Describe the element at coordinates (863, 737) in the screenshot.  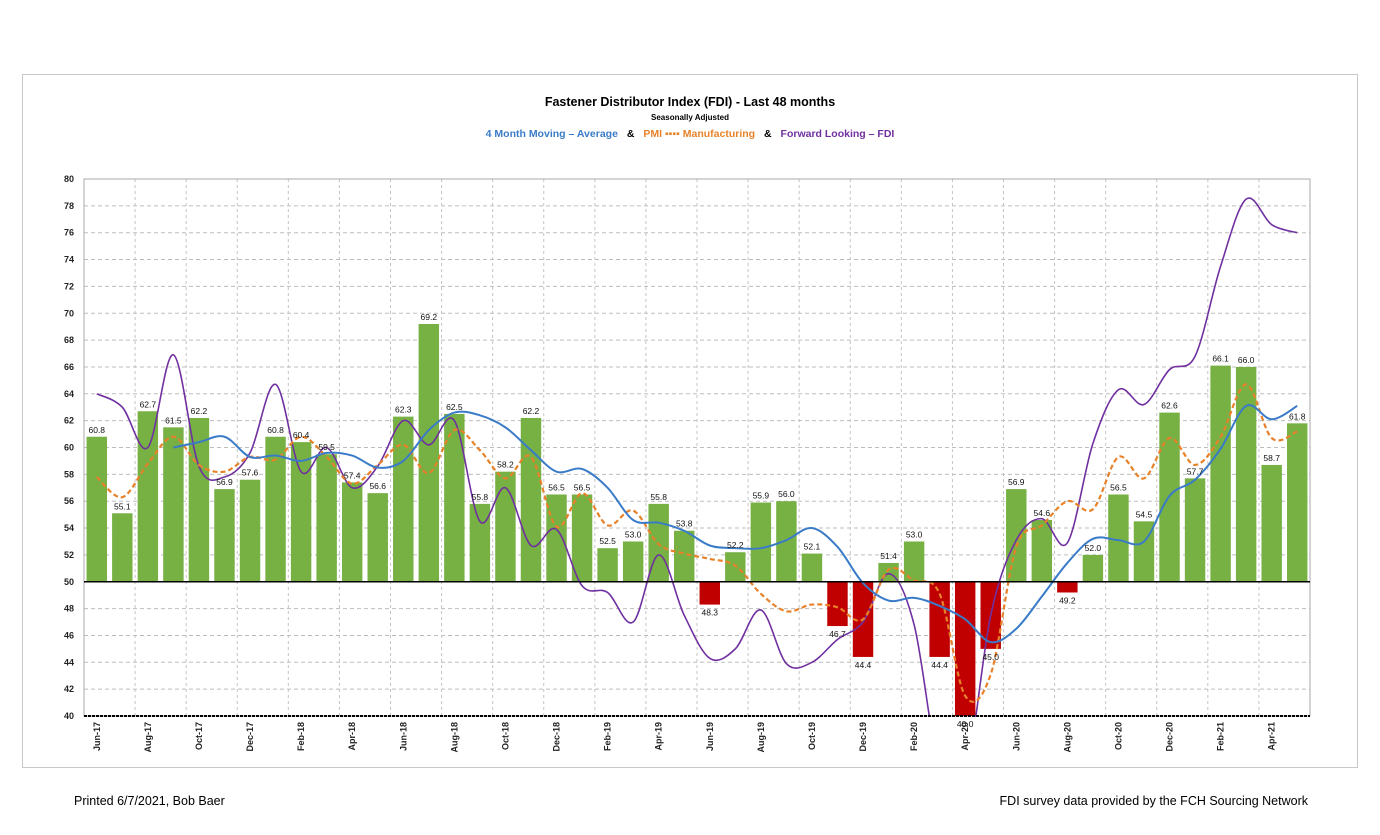
I see `x-tick-label: Dec-19` at that location.